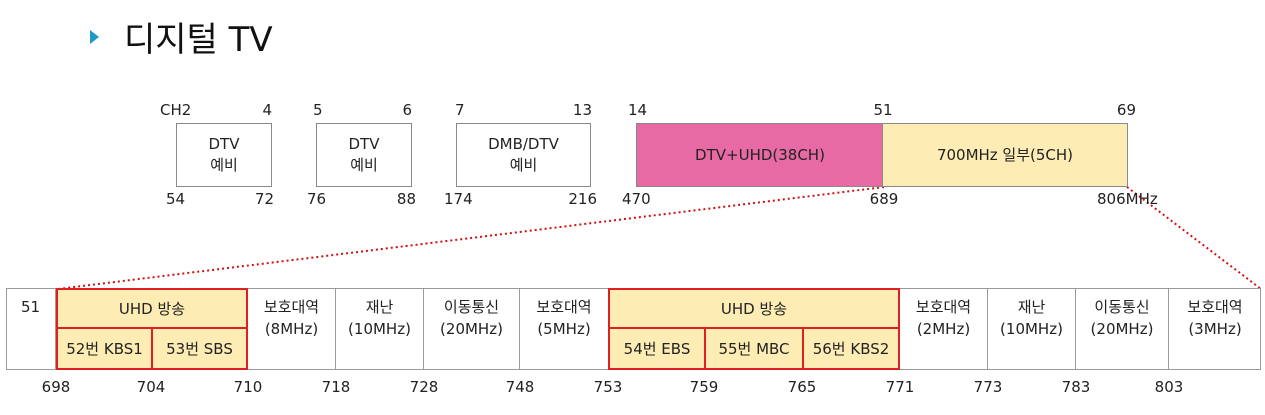 This screenshot has height=415, width=1265. Describe the element at coordinates (582, 199) in the screenshot. I see `freq-label: 216` at that location.